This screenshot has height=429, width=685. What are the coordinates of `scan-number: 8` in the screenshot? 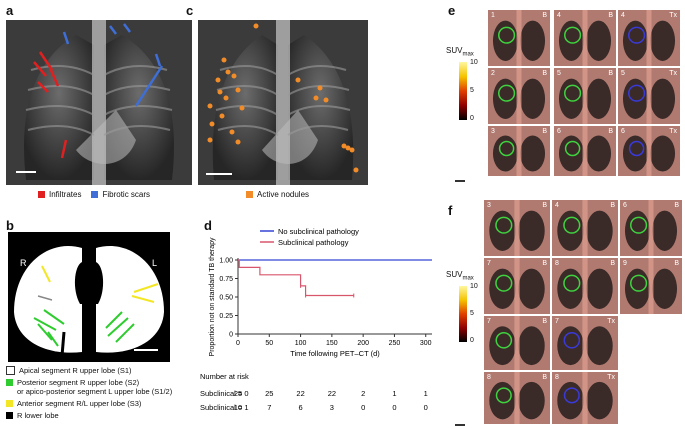 It's located at (557, 263).